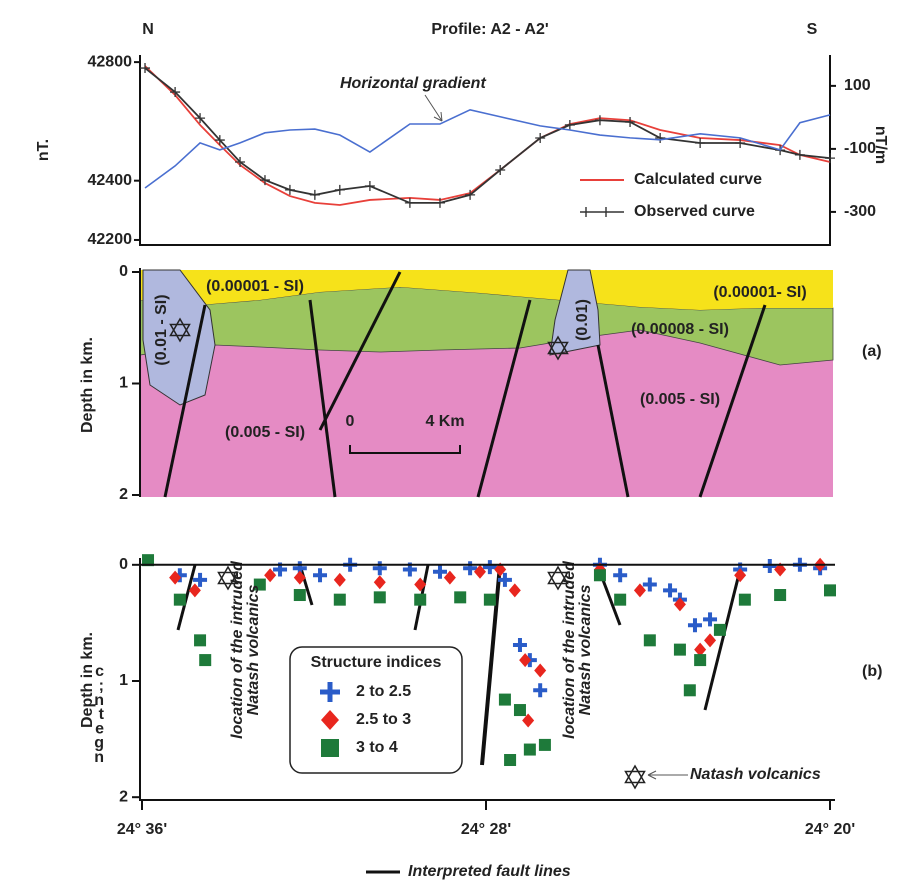 The image size is (914, 887). Describe the element at coordinates (110, 239) in the screenshot. I see `y-tick-label: 42200` at that location.